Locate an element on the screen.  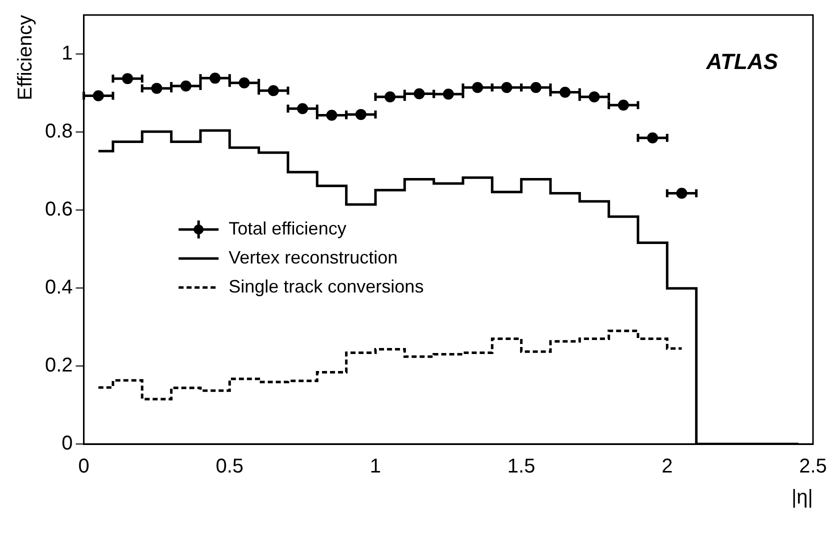
x-tick-label: 1.5 is located at coordinates (521, 467).